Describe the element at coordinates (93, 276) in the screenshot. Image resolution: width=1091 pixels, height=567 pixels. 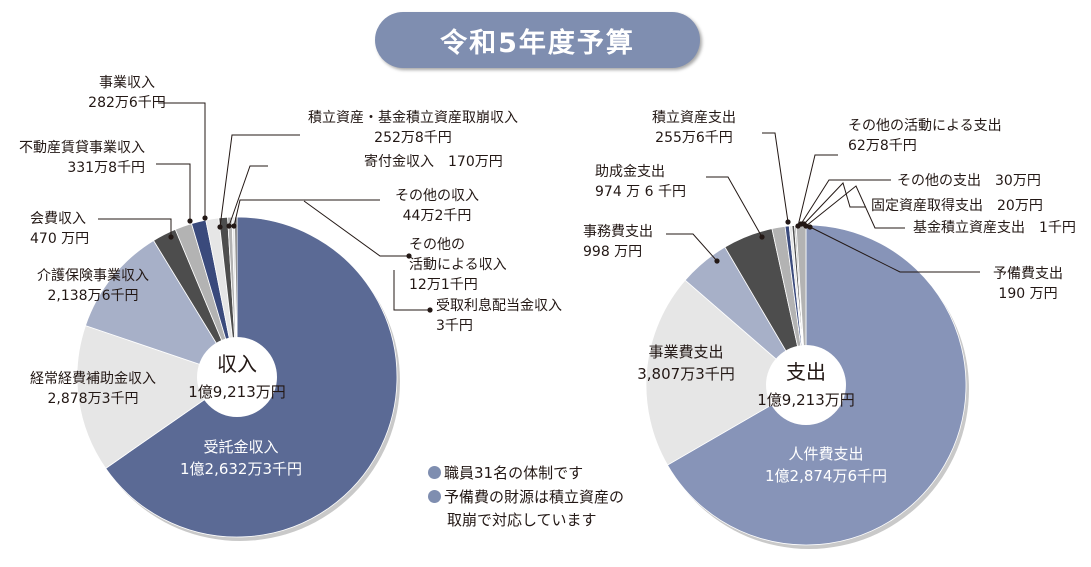
I see `slice-label: 介護保険事業収入` at that location.